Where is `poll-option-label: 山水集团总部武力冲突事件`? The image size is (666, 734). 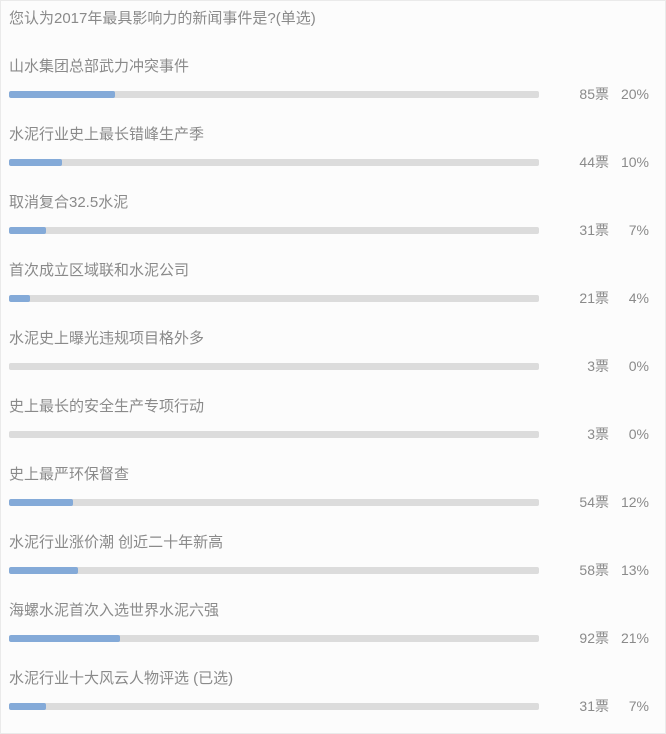 poll-option-label: 山水集团总部武力冲突事件 is located at coordinates (99, 66).